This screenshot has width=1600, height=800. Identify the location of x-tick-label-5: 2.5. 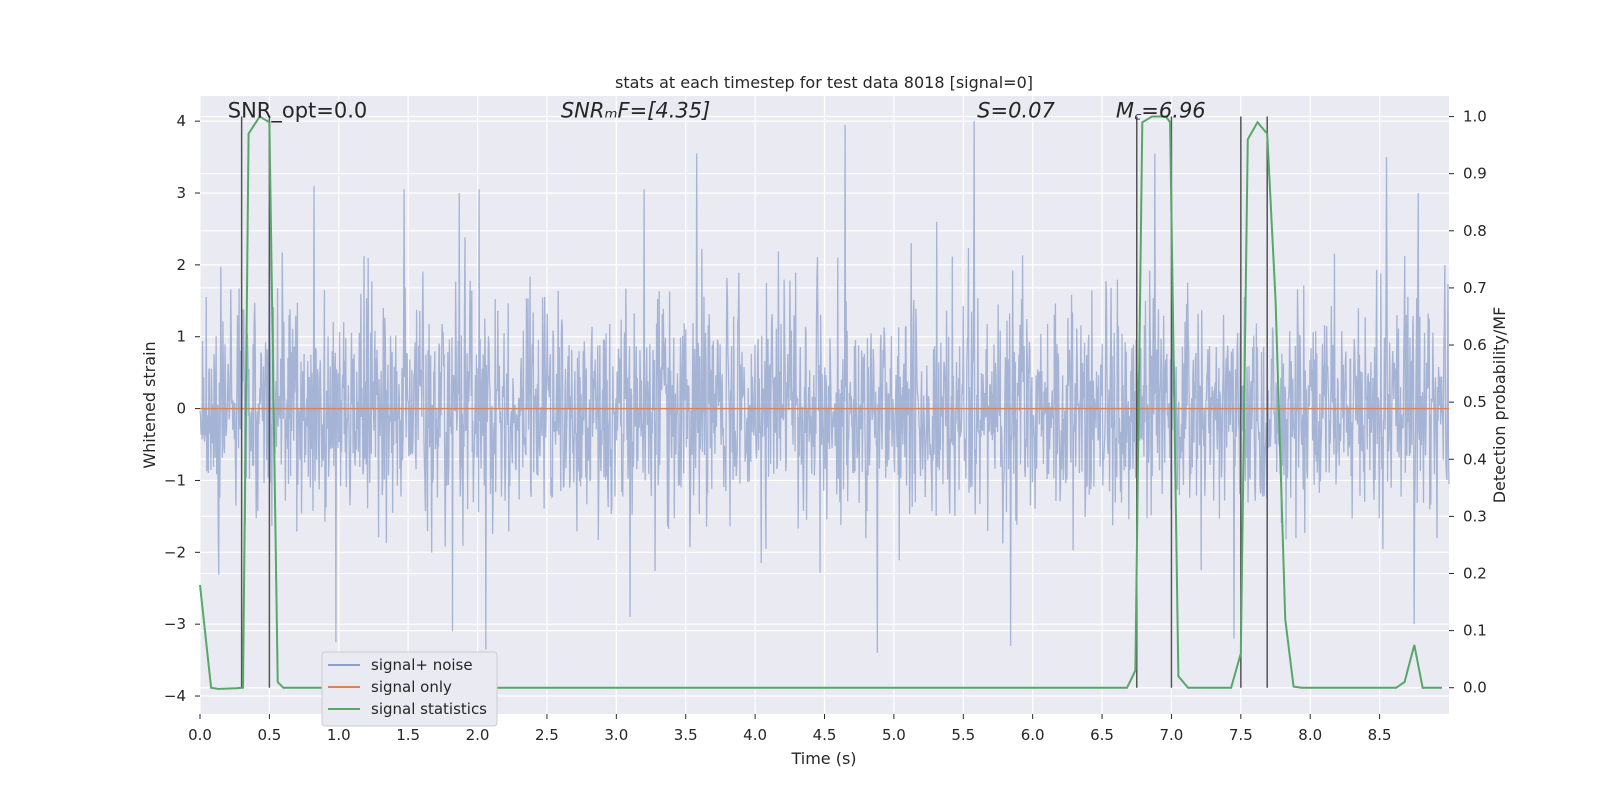
(547, 735).